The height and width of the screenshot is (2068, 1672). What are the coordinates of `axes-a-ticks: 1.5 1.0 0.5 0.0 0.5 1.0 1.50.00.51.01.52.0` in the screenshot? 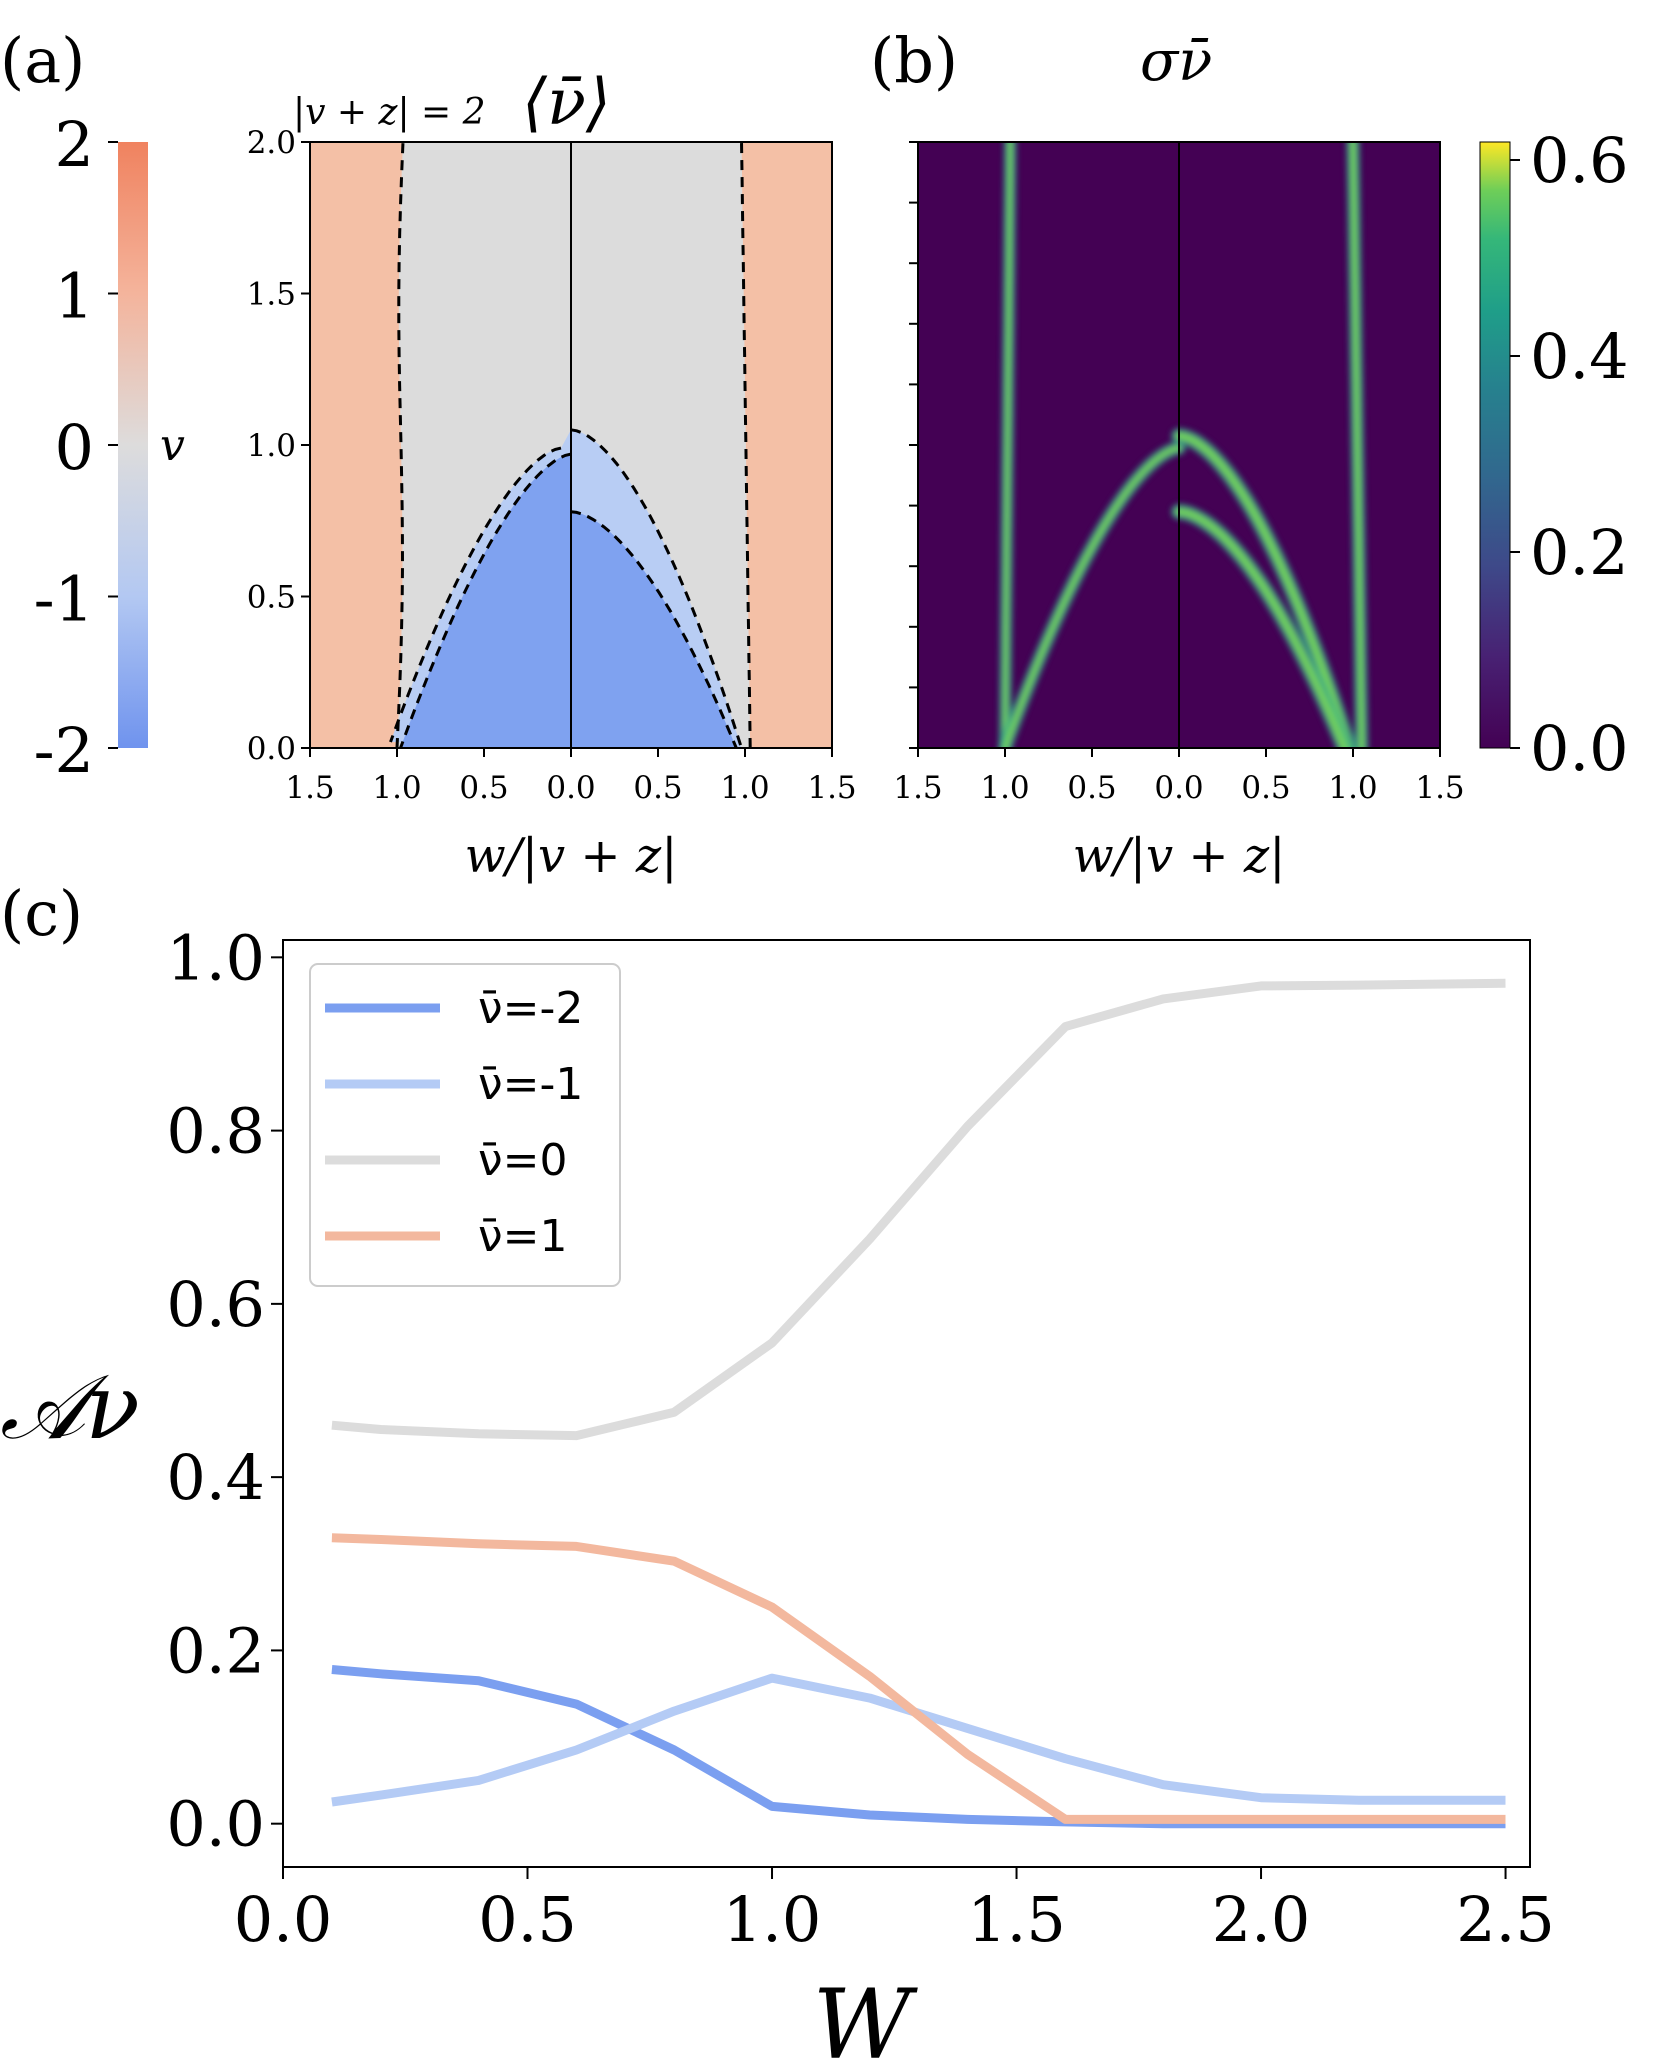 It's located at (552, 465).